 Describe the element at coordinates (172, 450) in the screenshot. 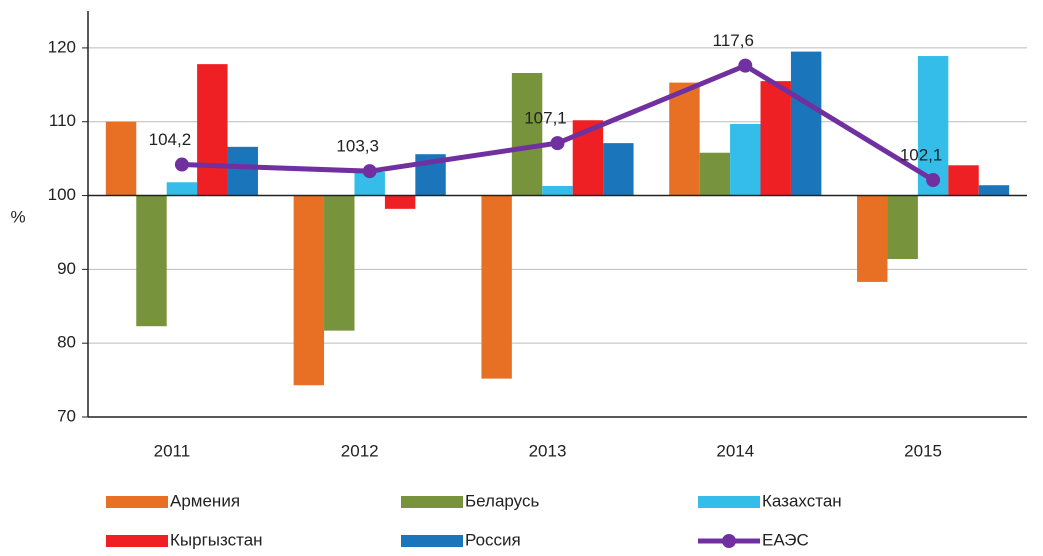

I see `x-tick-label: 2011` at that location.